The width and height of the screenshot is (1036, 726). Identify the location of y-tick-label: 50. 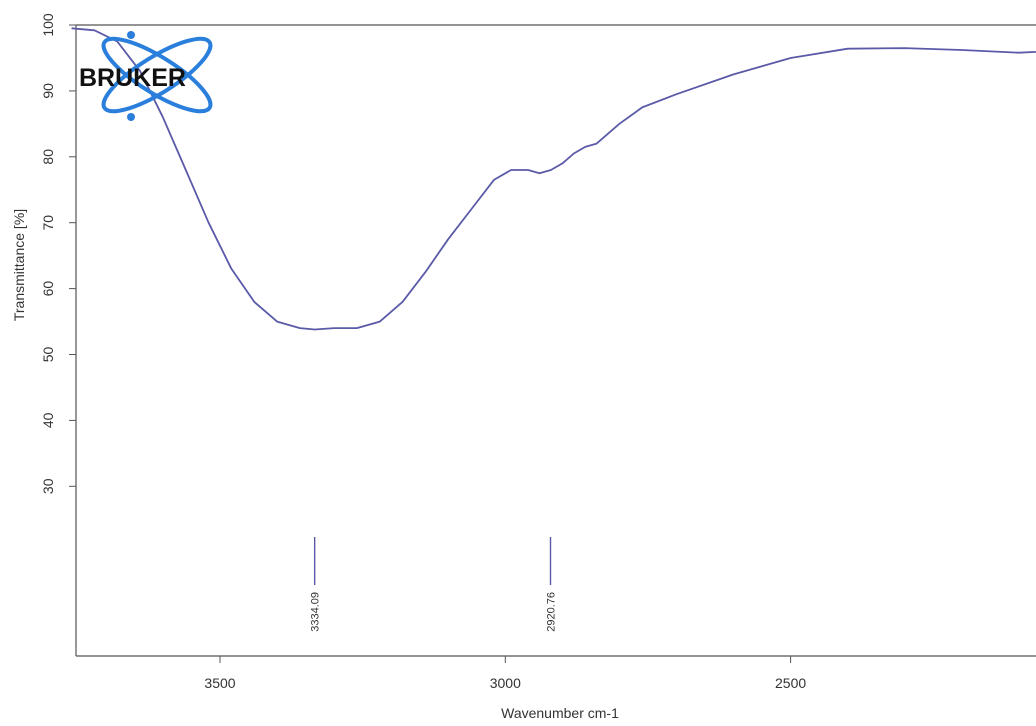
(48, 355).